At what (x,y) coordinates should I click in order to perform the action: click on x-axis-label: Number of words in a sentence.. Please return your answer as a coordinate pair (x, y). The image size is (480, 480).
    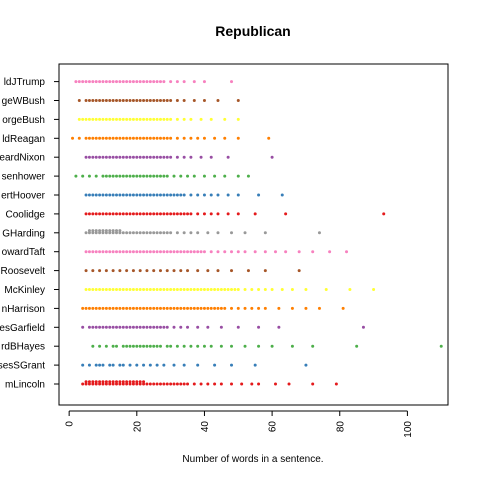
    Looking at the image, I should click on (252, 459).